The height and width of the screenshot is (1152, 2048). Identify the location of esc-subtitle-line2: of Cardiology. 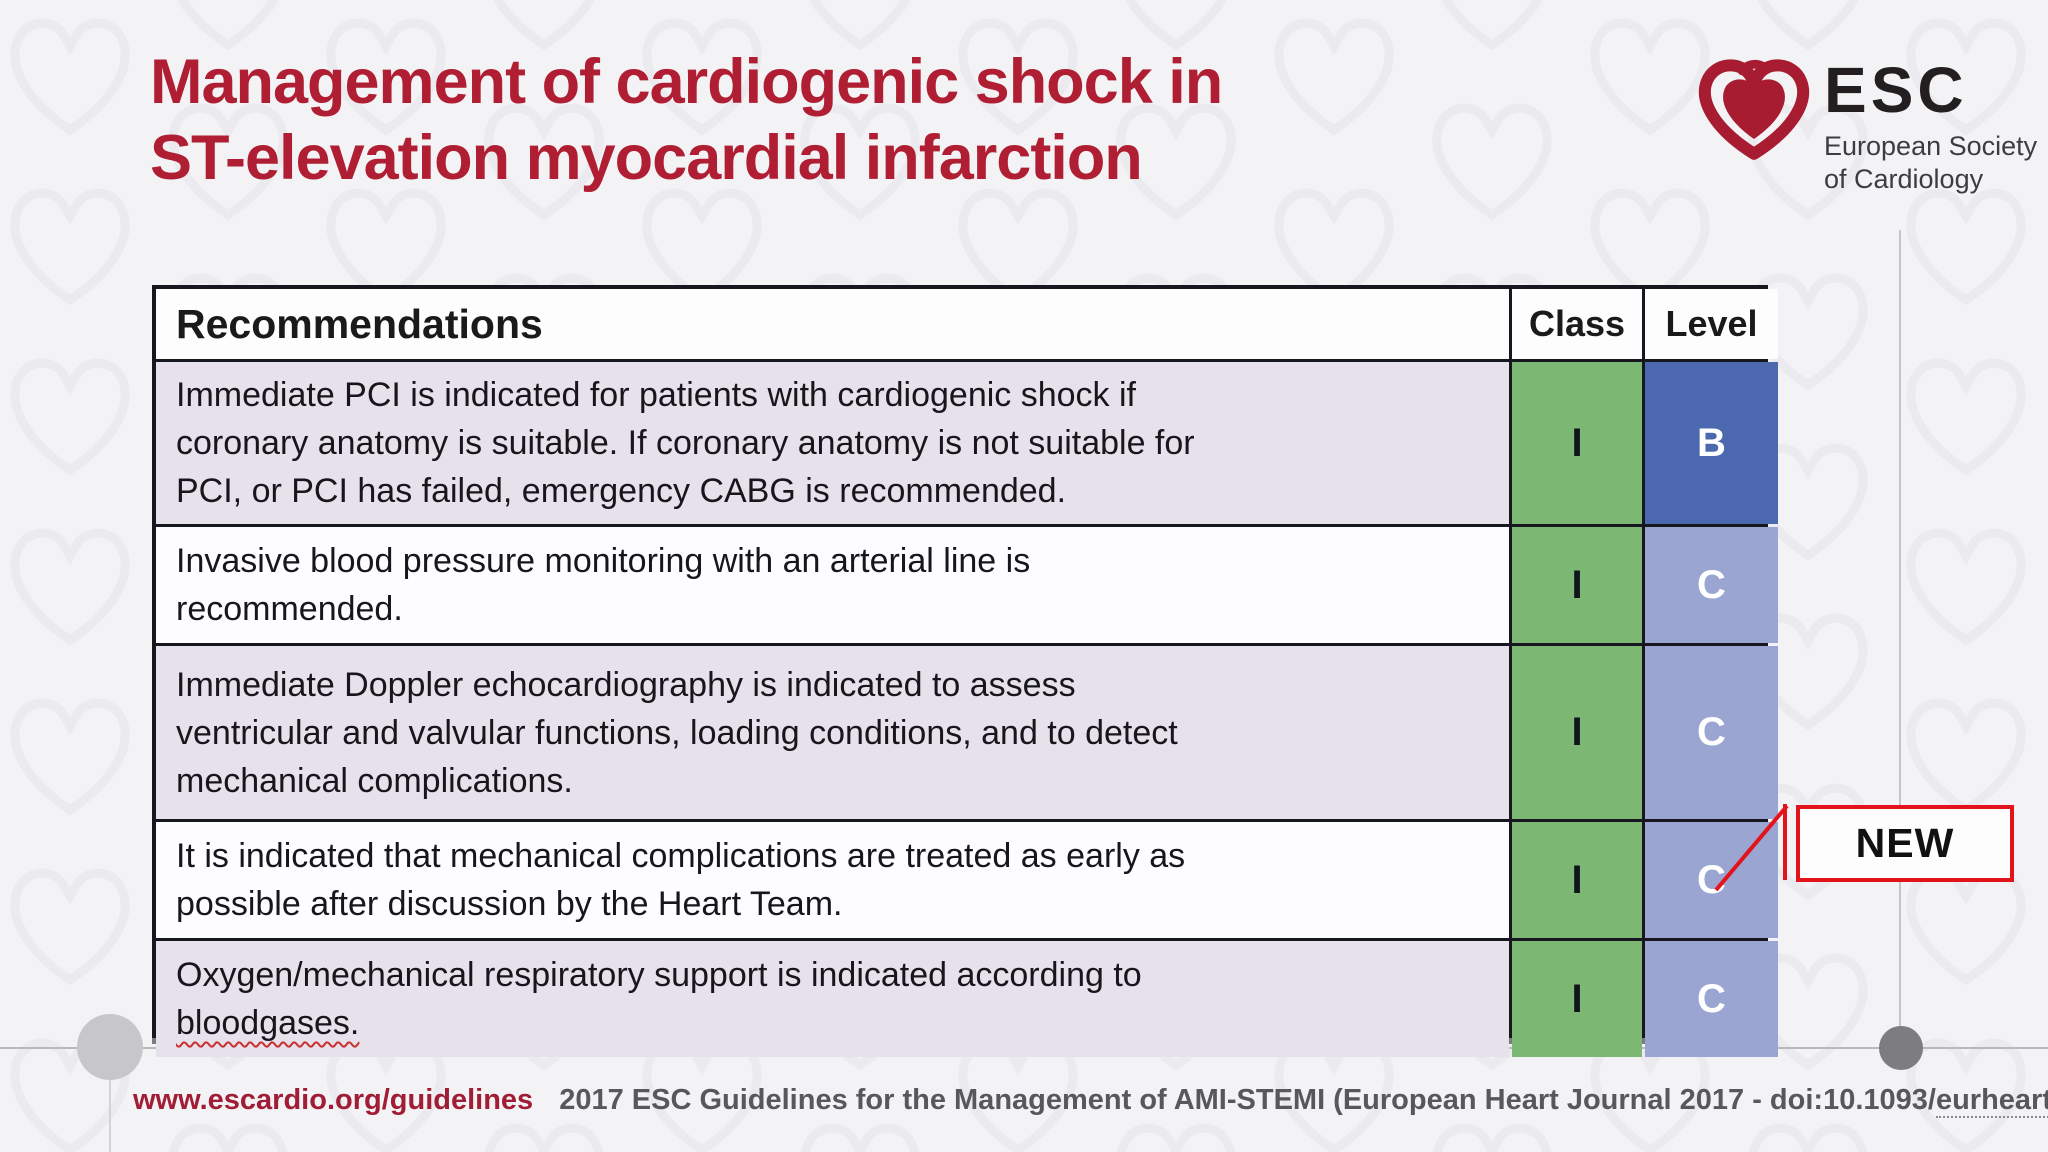
(1904, 179).